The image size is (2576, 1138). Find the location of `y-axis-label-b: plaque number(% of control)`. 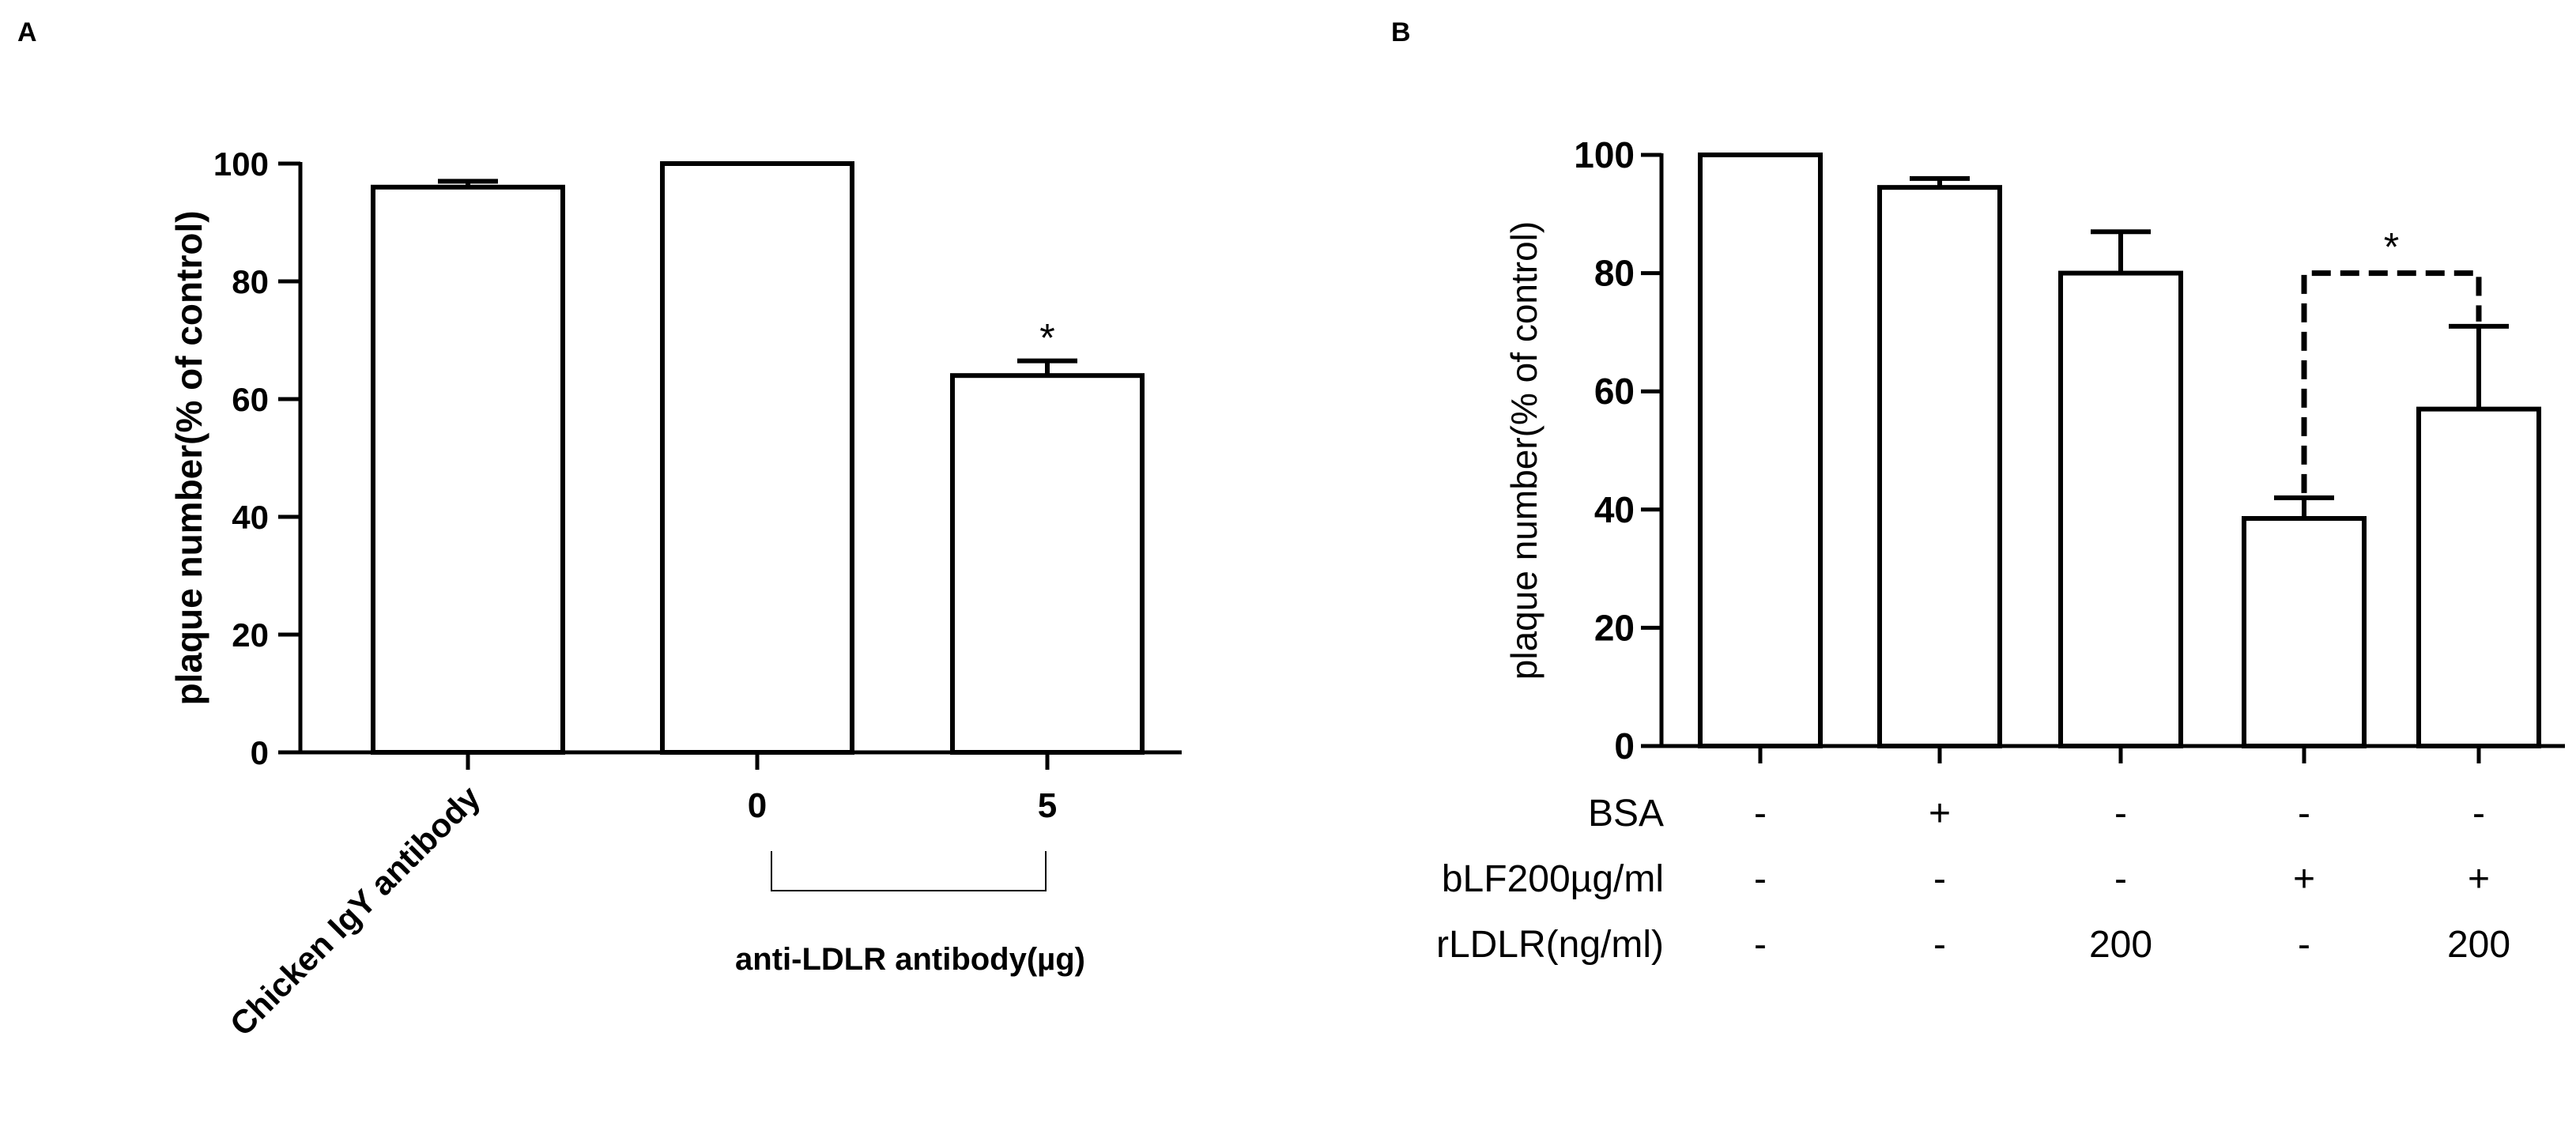

y-axis-label-b: plaque number(% of control) is located at coordinates (1523, 450).